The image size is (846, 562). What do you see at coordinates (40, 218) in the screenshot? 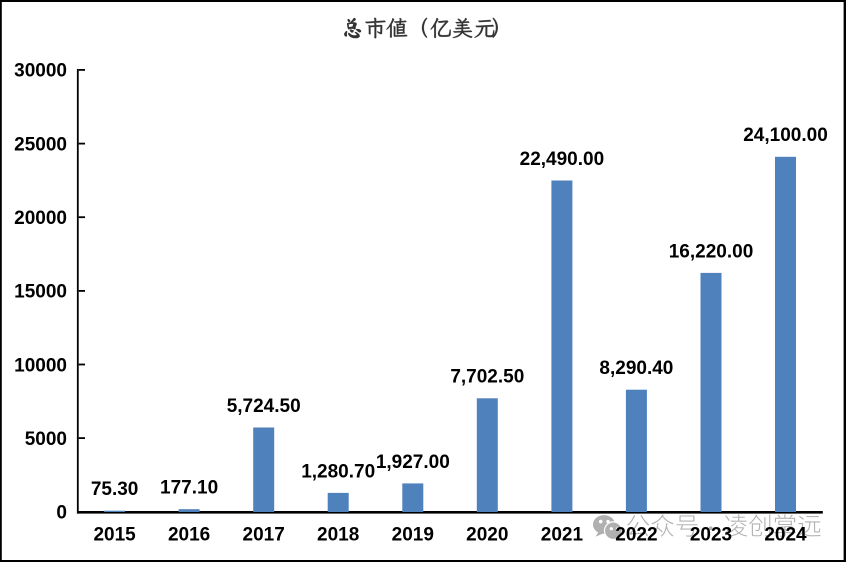
I see `svg-text: 20000` at bounding box center [40, 218].